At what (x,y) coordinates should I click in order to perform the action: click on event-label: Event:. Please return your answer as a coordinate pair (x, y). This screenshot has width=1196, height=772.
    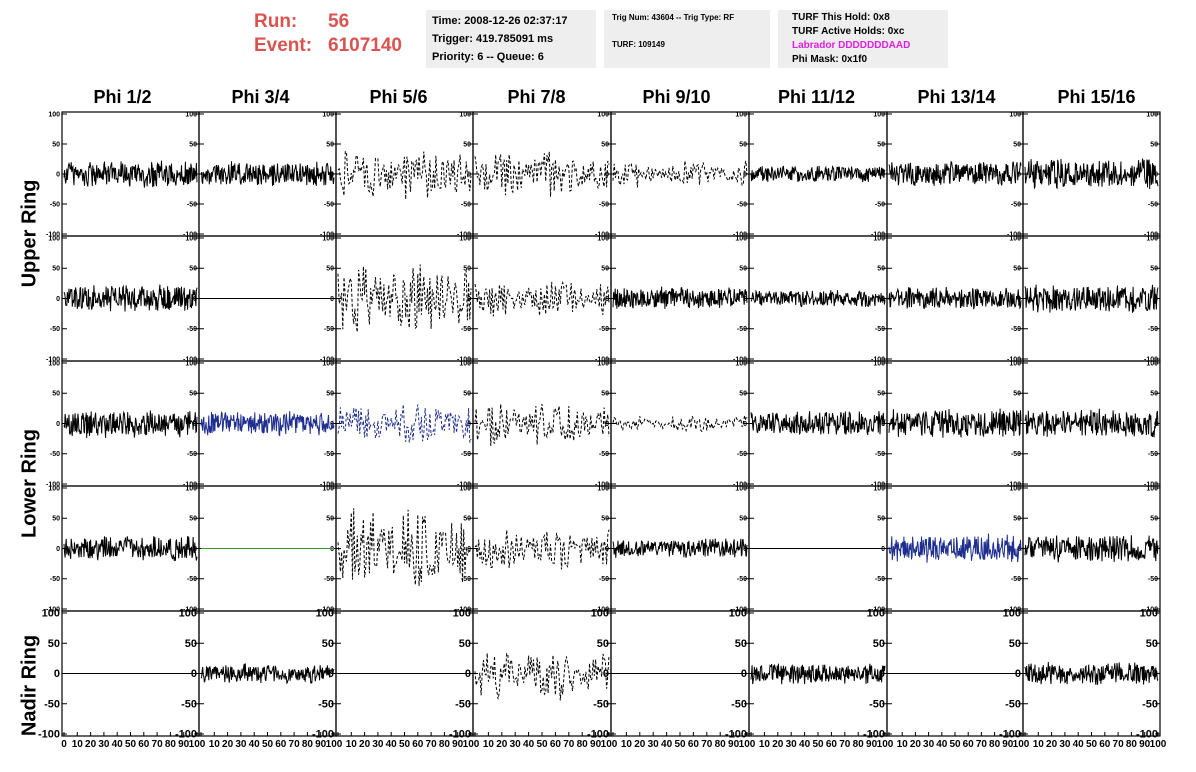
    Looking at the image, I should click on (283, 45).